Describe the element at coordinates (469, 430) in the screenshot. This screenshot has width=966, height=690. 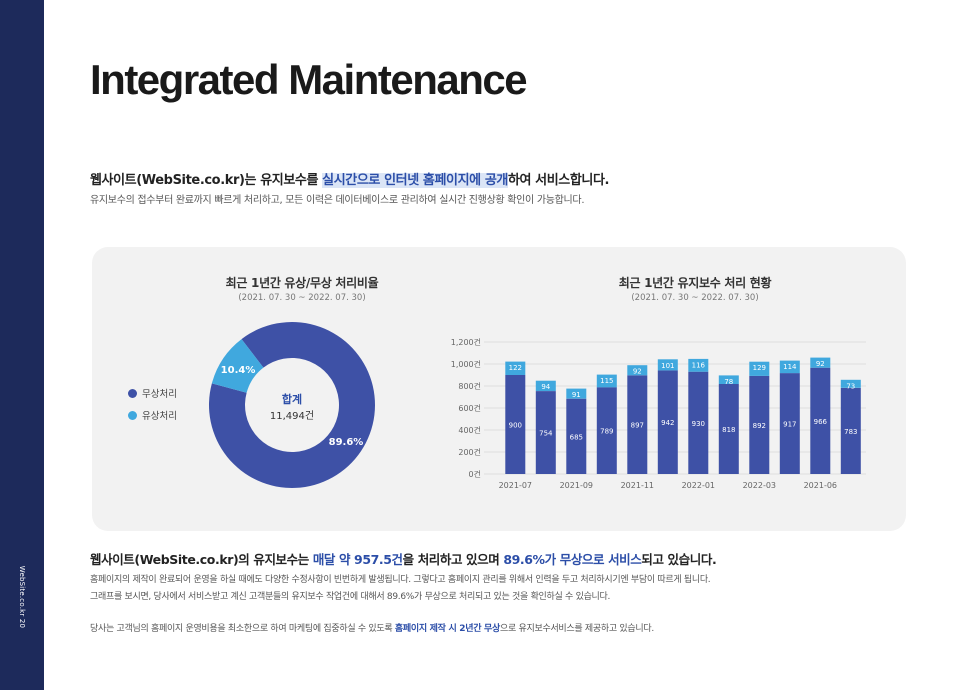
I see `y-tick-label: 400건` at that location.